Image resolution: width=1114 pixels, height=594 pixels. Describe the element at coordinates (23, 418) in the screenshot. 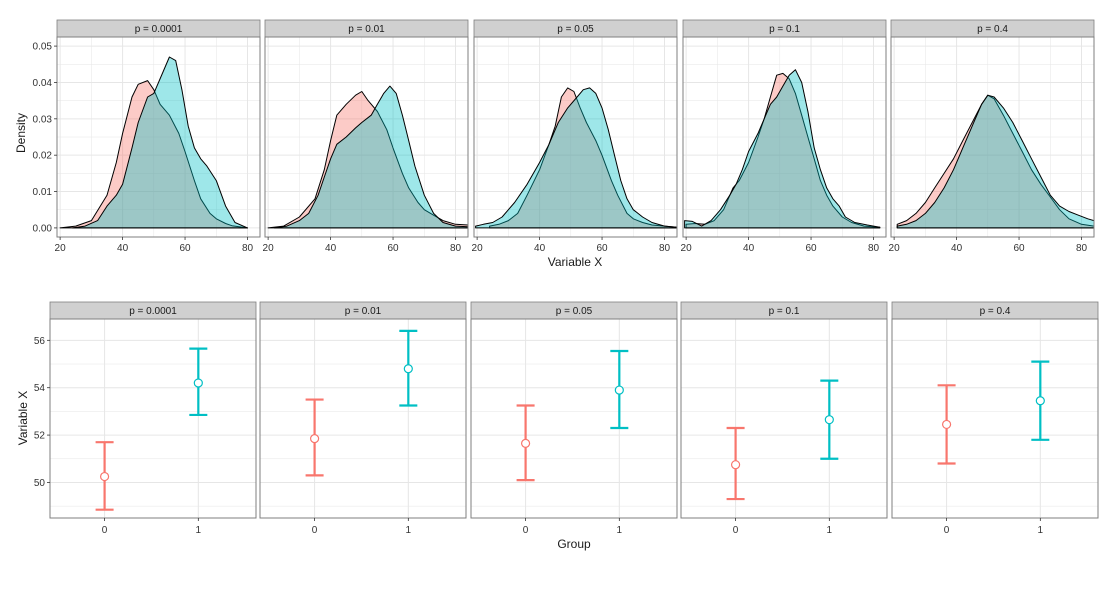

I see `errorbar-y-axis-title: Variable X` at that location.